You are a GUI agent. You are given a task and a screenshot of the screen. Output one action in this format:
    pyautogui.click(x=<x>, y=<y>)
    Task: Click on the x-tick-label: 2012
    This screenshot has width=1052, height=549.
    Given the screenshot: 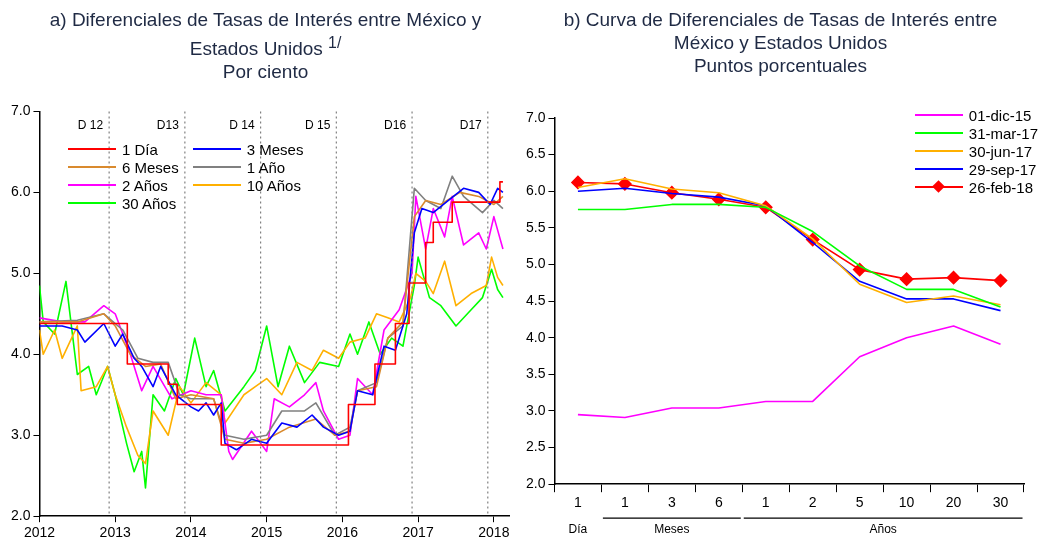 What is the action you would take?
    pyautogui.click(x=39, y=532)
    